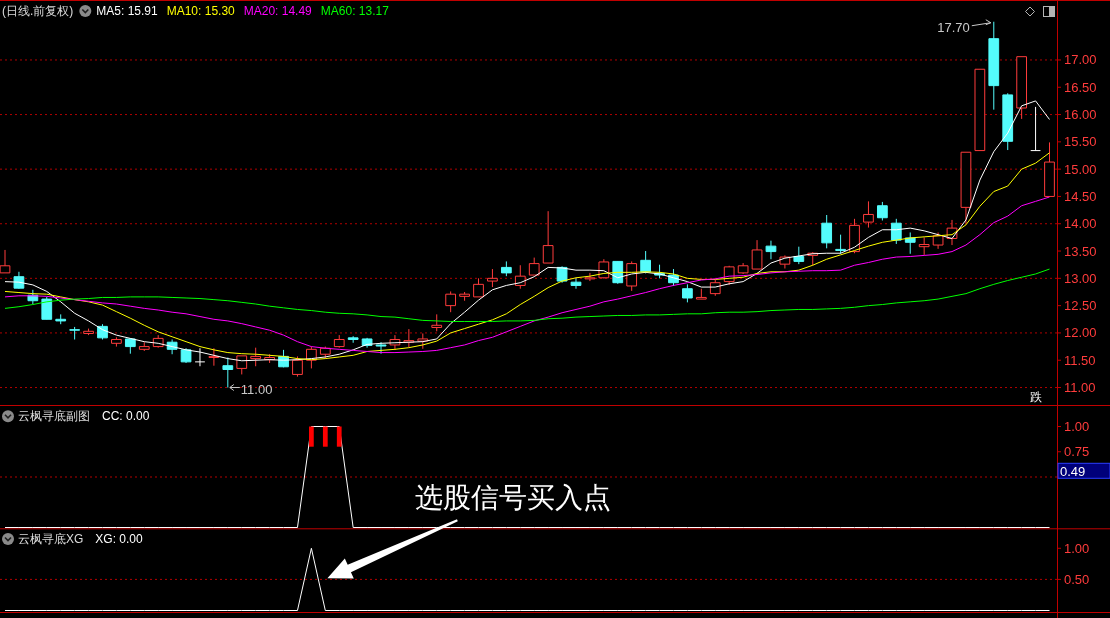 The width and height of the screenshot is (1110, 618). Describe the element at coordinates (127, 11) in the screenshot. I see `text: MA5: 15.91` at that location.